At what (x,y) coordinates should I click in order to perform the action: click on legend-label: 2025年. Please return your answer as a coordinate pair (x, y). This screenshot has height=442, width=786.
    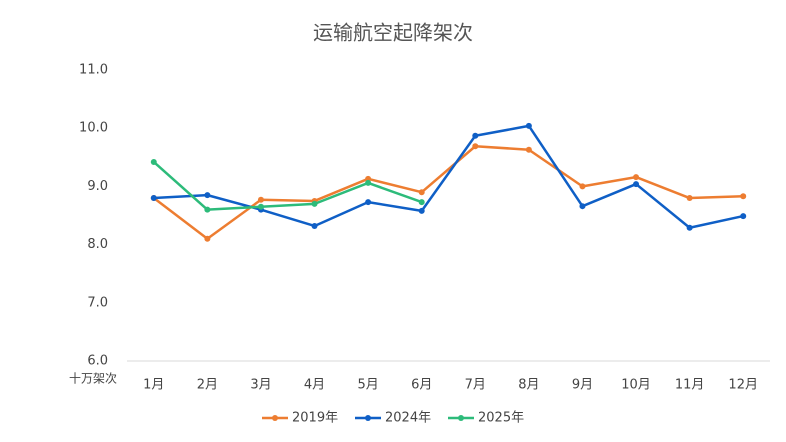
    Looking at the image, I should click on (501, 418).